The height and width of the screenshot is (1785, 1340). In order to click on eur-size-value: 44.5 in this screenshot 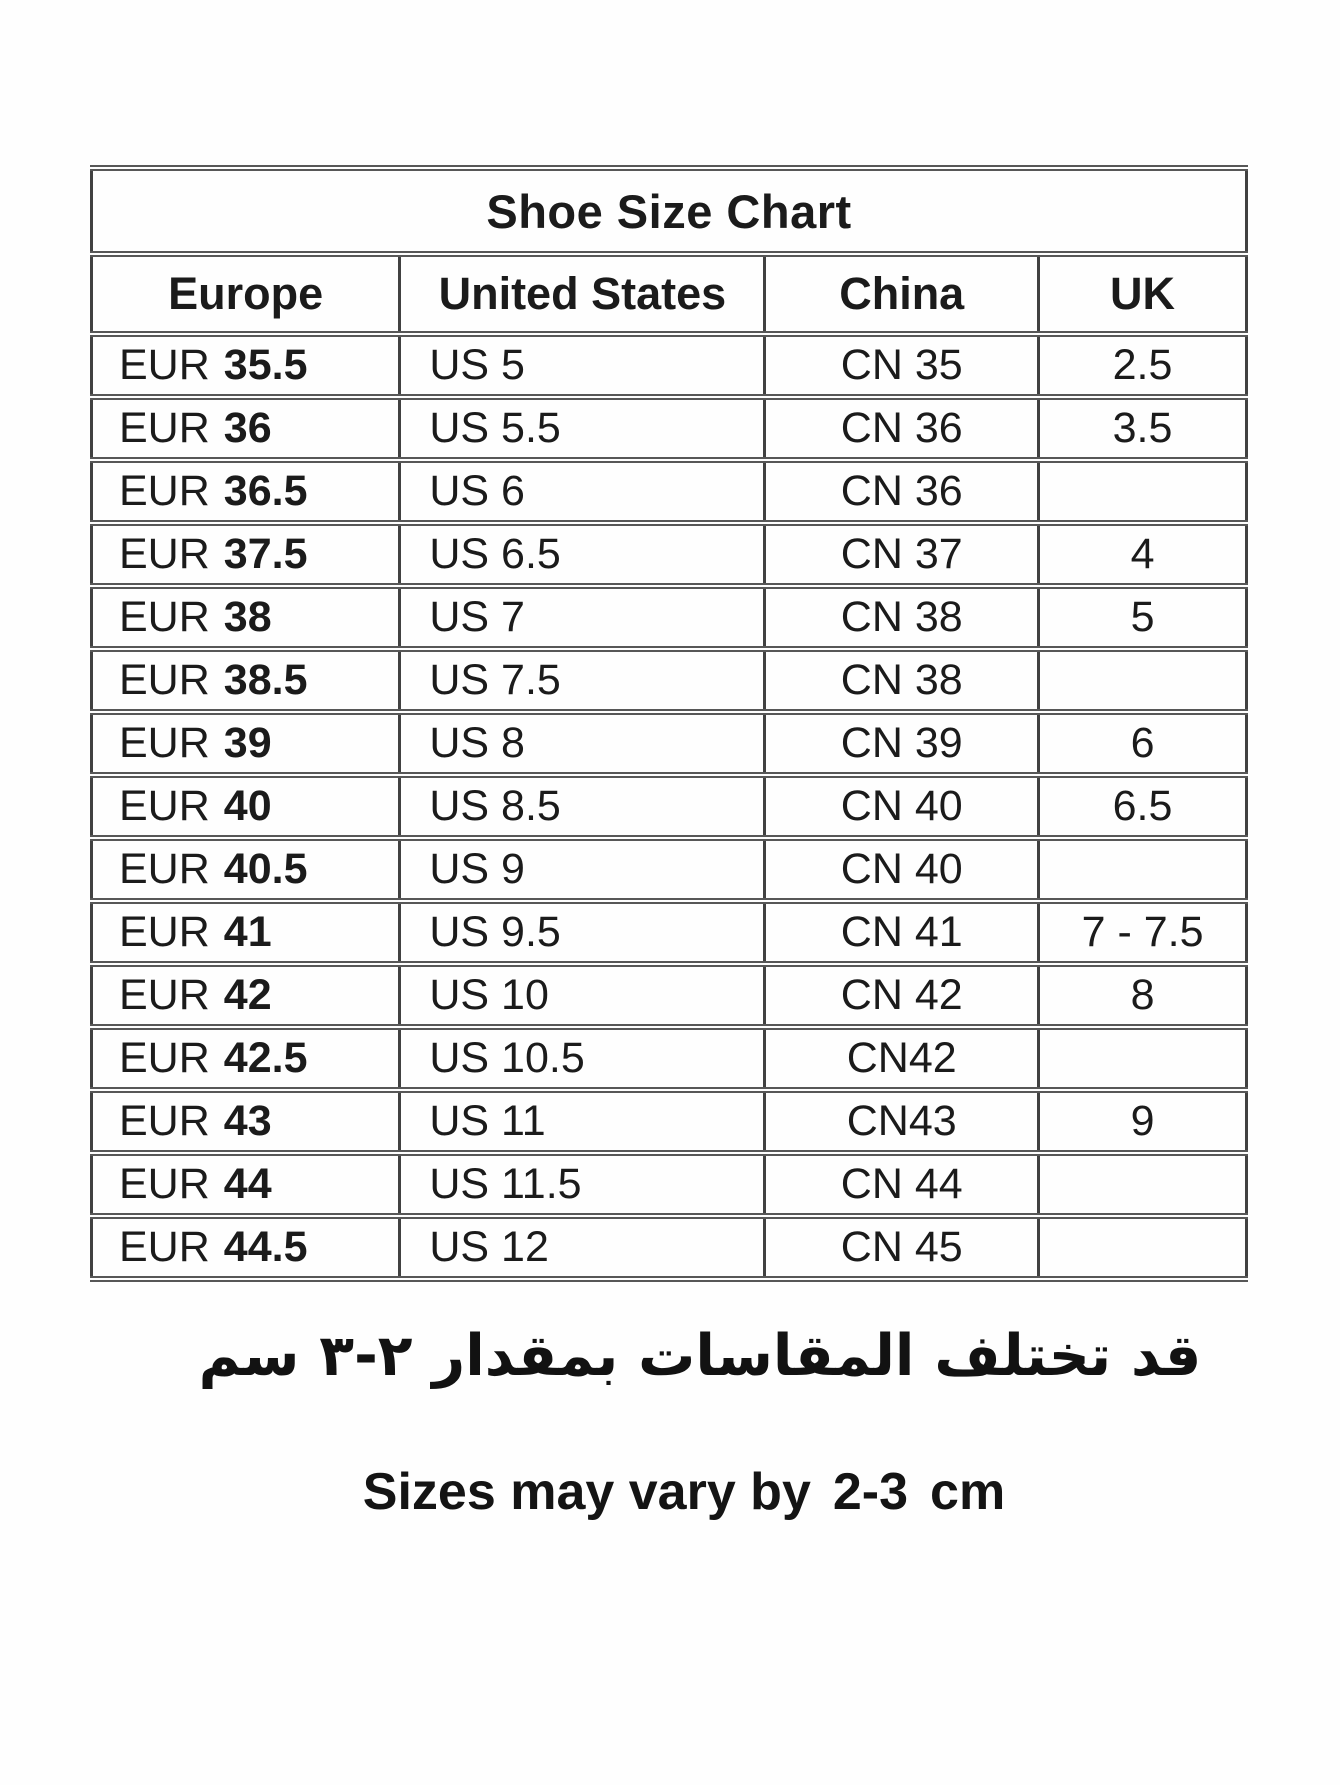, I will do `click(265, 1247)`.